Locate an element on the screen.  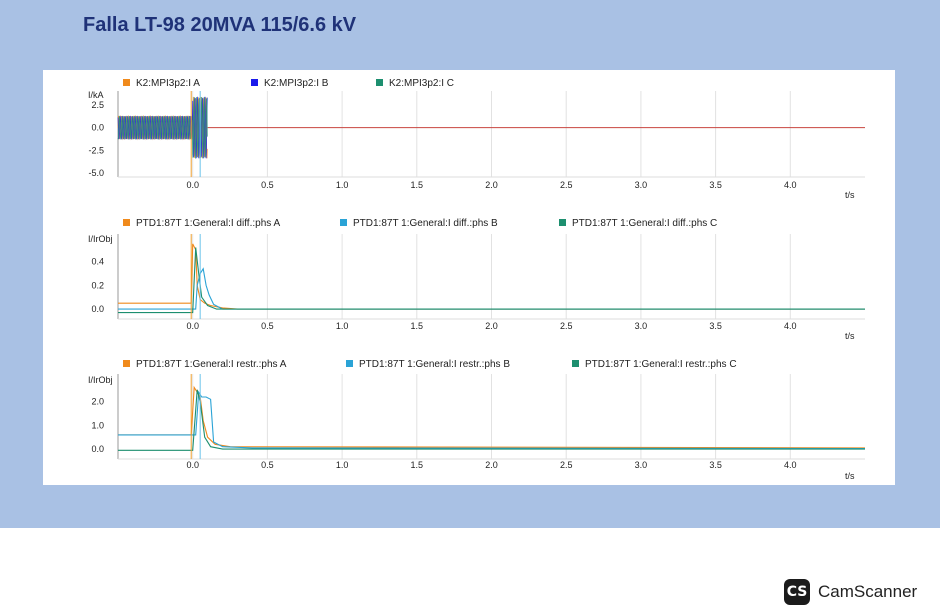
y-tick-label: 2.5 is located at coordinates (97, 105).